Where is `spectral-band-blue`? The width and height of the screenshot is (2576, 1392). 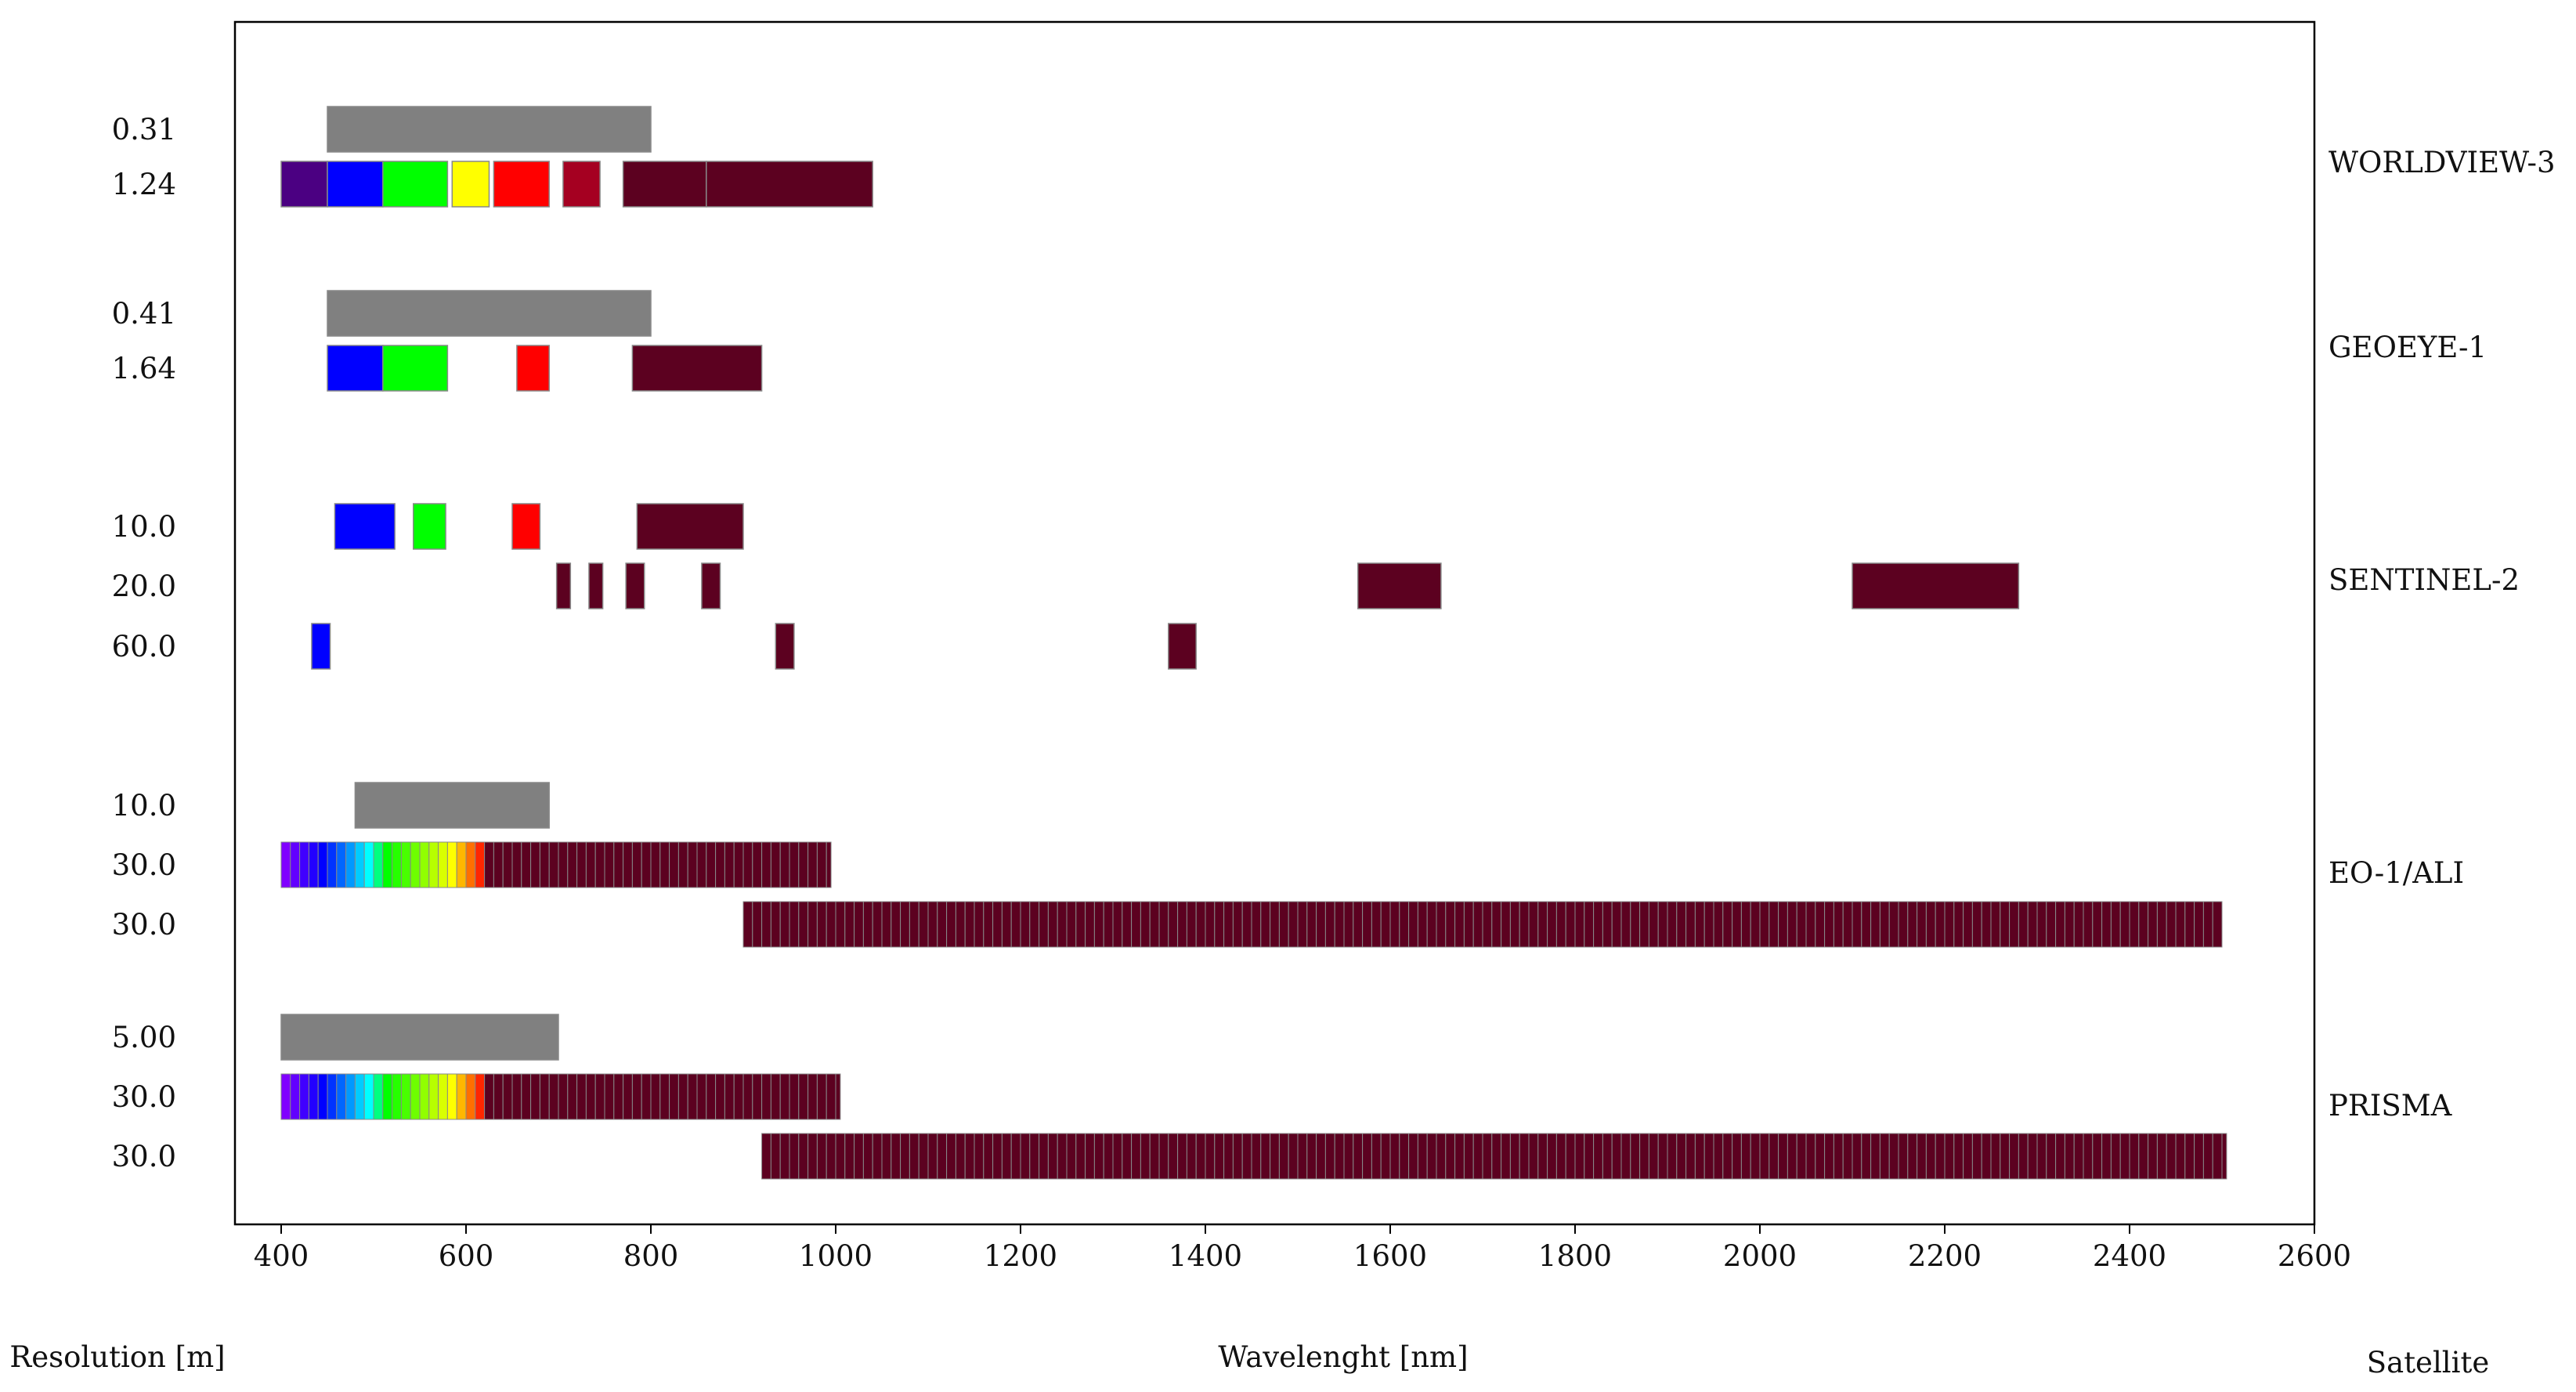 spectral-band-blue is located at coordinates (321, 646).